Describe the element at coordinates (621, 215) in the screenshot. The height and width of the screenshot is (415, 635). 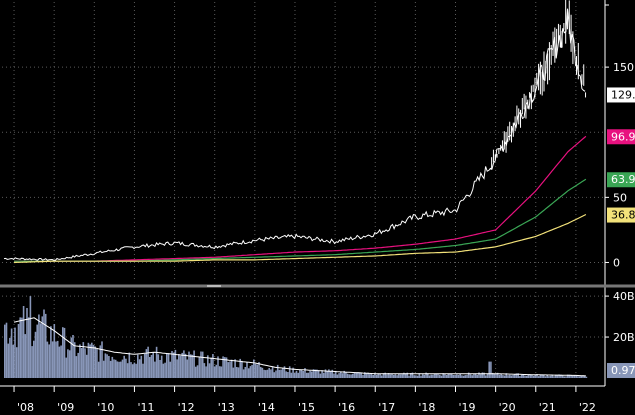
I see `ma-slow-tag-box` at that location.